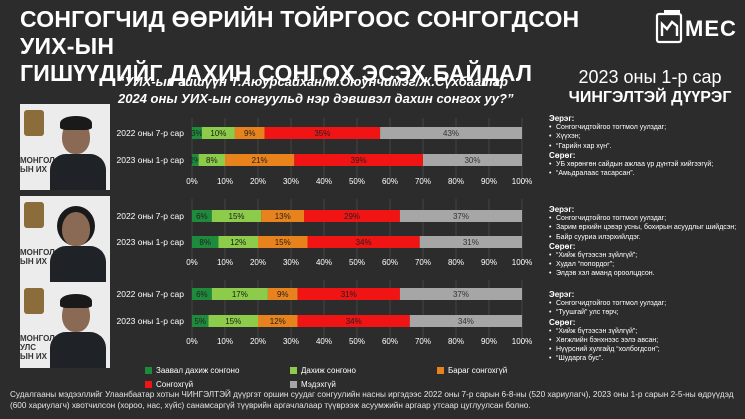  What do you see at coordinates (328, 370) in the screenshot?
I see `legend-label: Дахиж сонгоно` at bounding box center [328, 370].